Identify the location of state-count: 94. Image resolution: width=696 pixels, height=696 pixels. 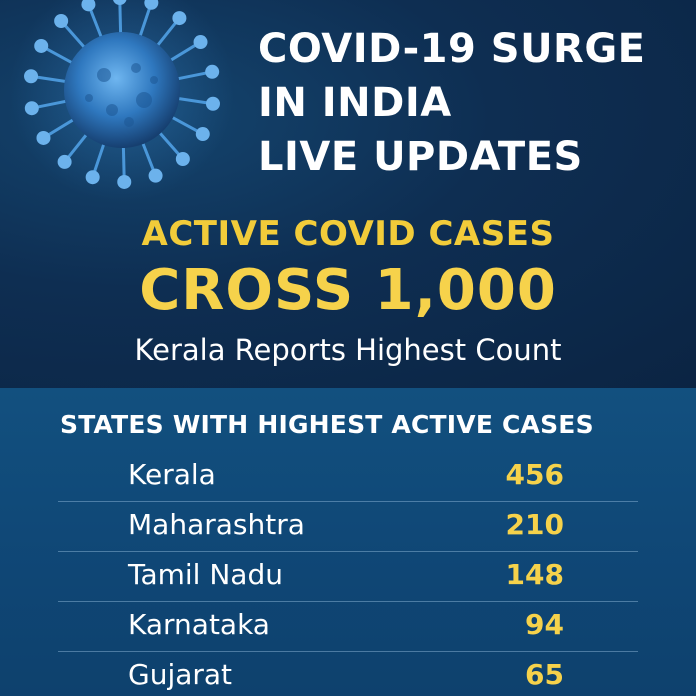
(544, 624).